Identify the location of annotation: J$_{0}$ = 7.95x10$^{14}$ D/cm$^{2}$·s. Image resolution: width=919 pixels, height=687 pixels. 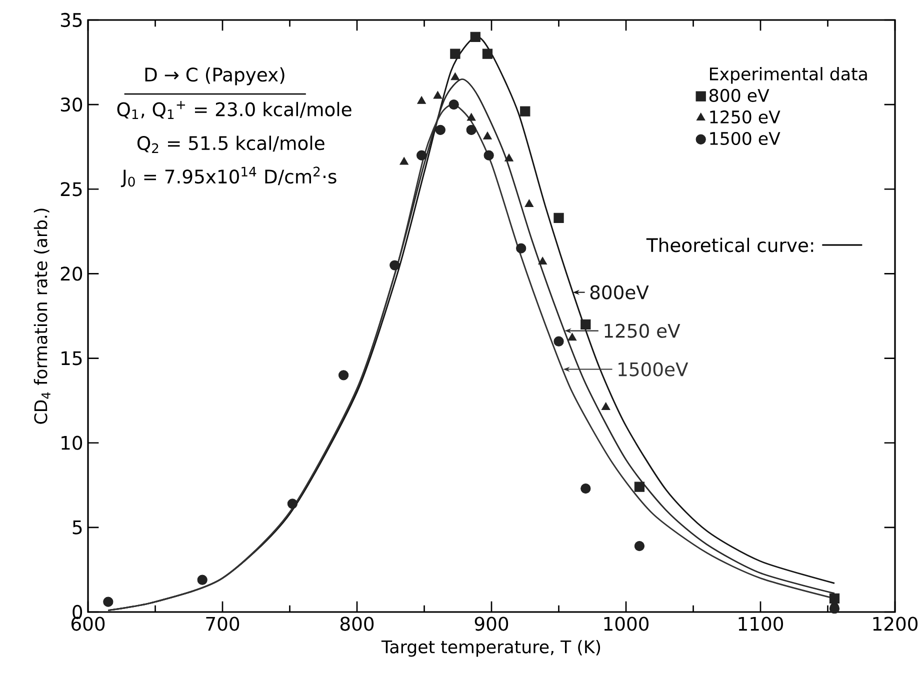
(228, 177).